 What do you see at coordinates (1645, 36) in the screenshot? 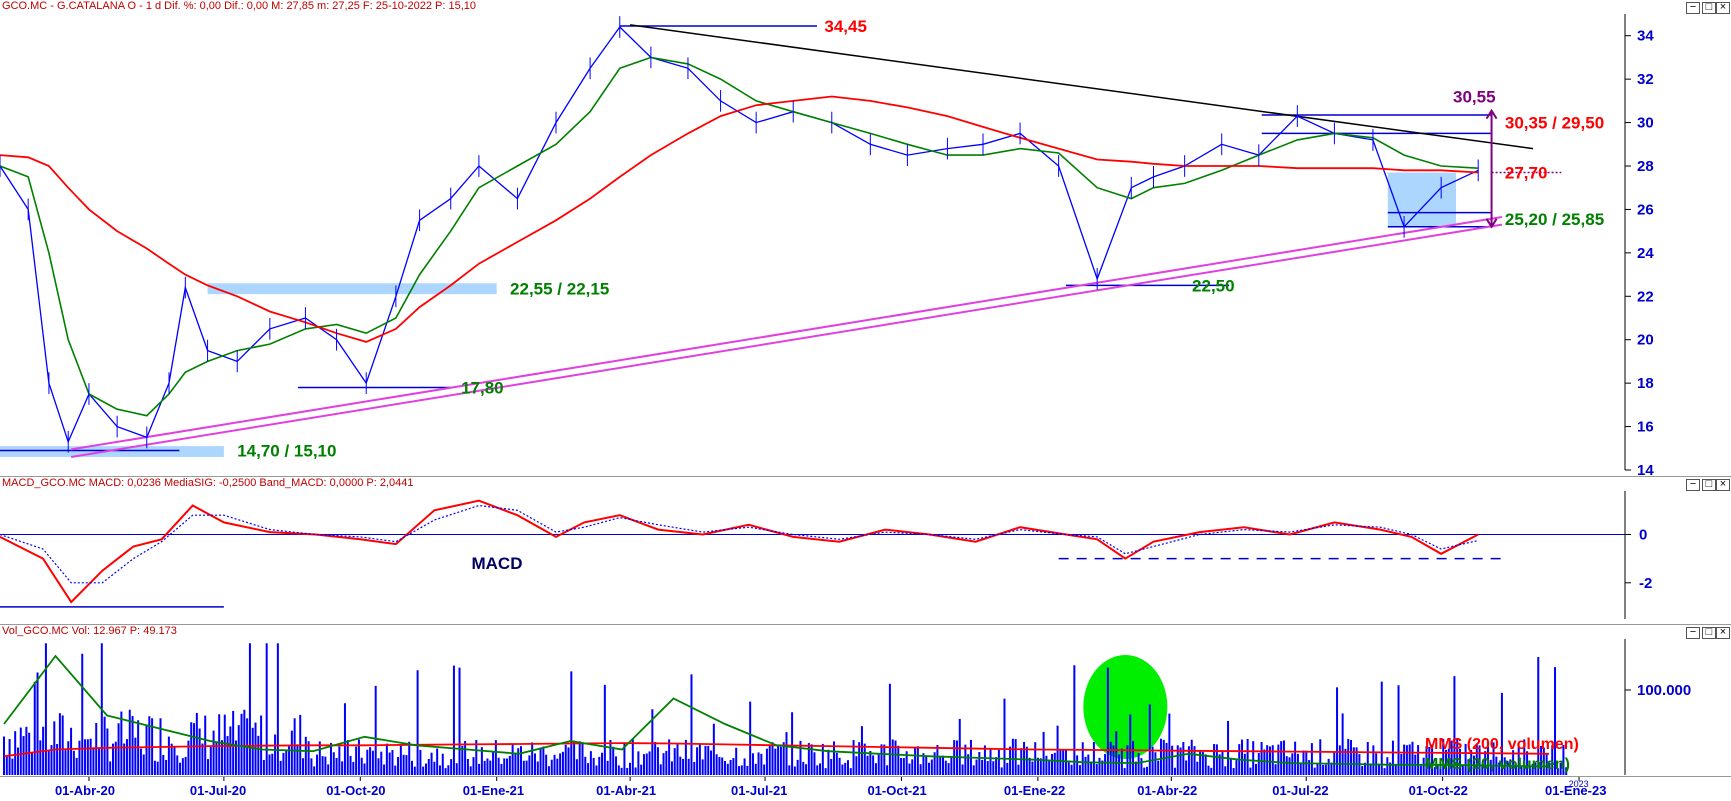
I see `price-y-tick-label: 34` at bounding box center [1645, 36].